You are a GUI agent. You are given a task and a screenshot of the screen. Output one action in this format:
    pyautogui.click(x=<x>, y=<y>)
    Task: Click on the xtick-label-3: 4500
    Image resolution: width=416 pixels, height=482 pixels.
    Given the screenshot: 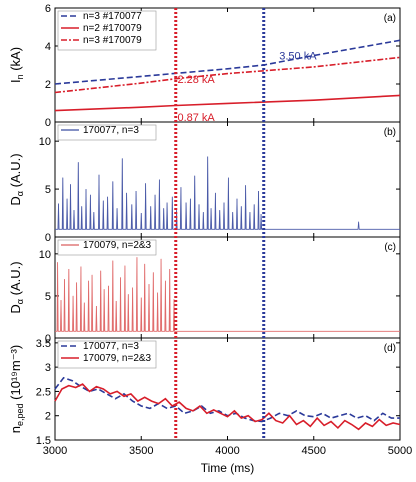 What is the action you would take?
    pyautogui.click(x=314, y=451)
    